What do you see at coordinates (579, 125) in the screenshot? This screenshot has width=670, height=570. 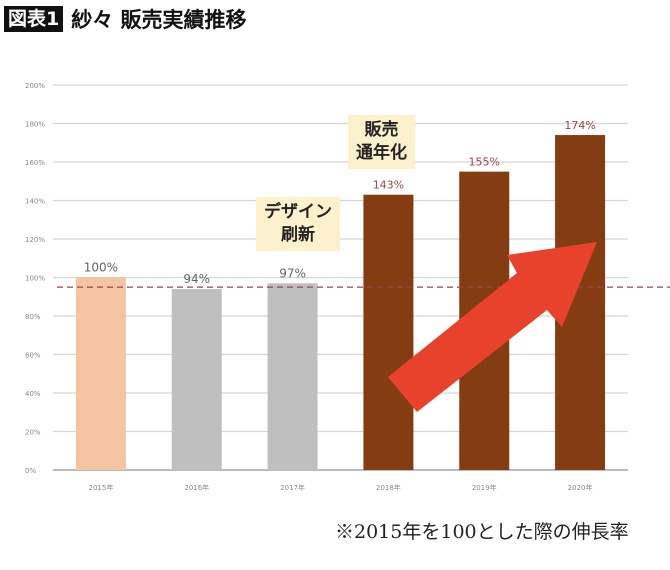 I see `data-label: 174%` at bounding box center [579, 125].